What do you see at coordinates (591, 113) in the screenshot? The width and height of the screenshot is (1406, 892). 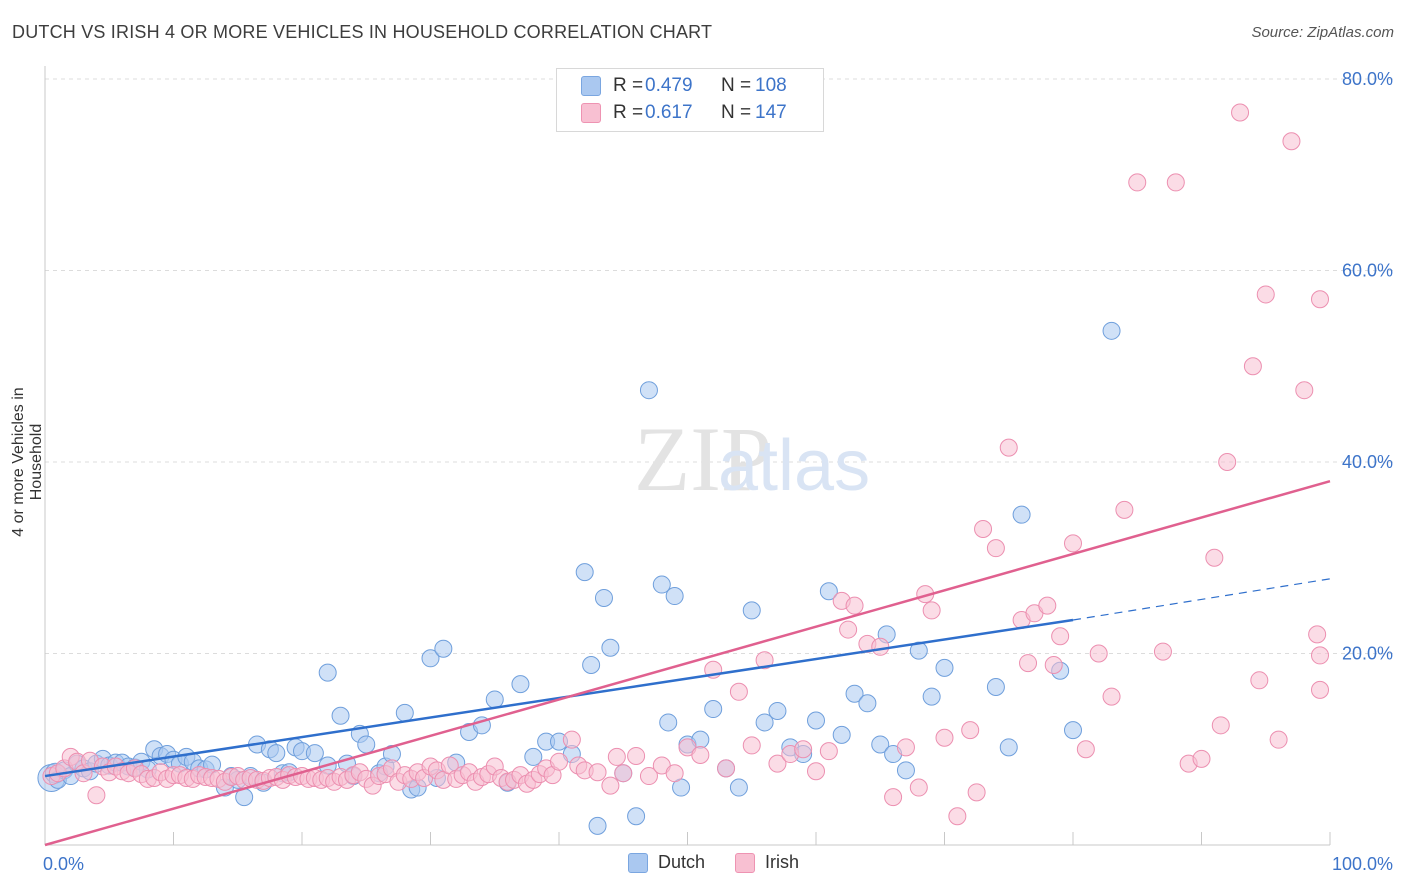 I see `legend-swatch-irish` at bounding box center [591, 113].